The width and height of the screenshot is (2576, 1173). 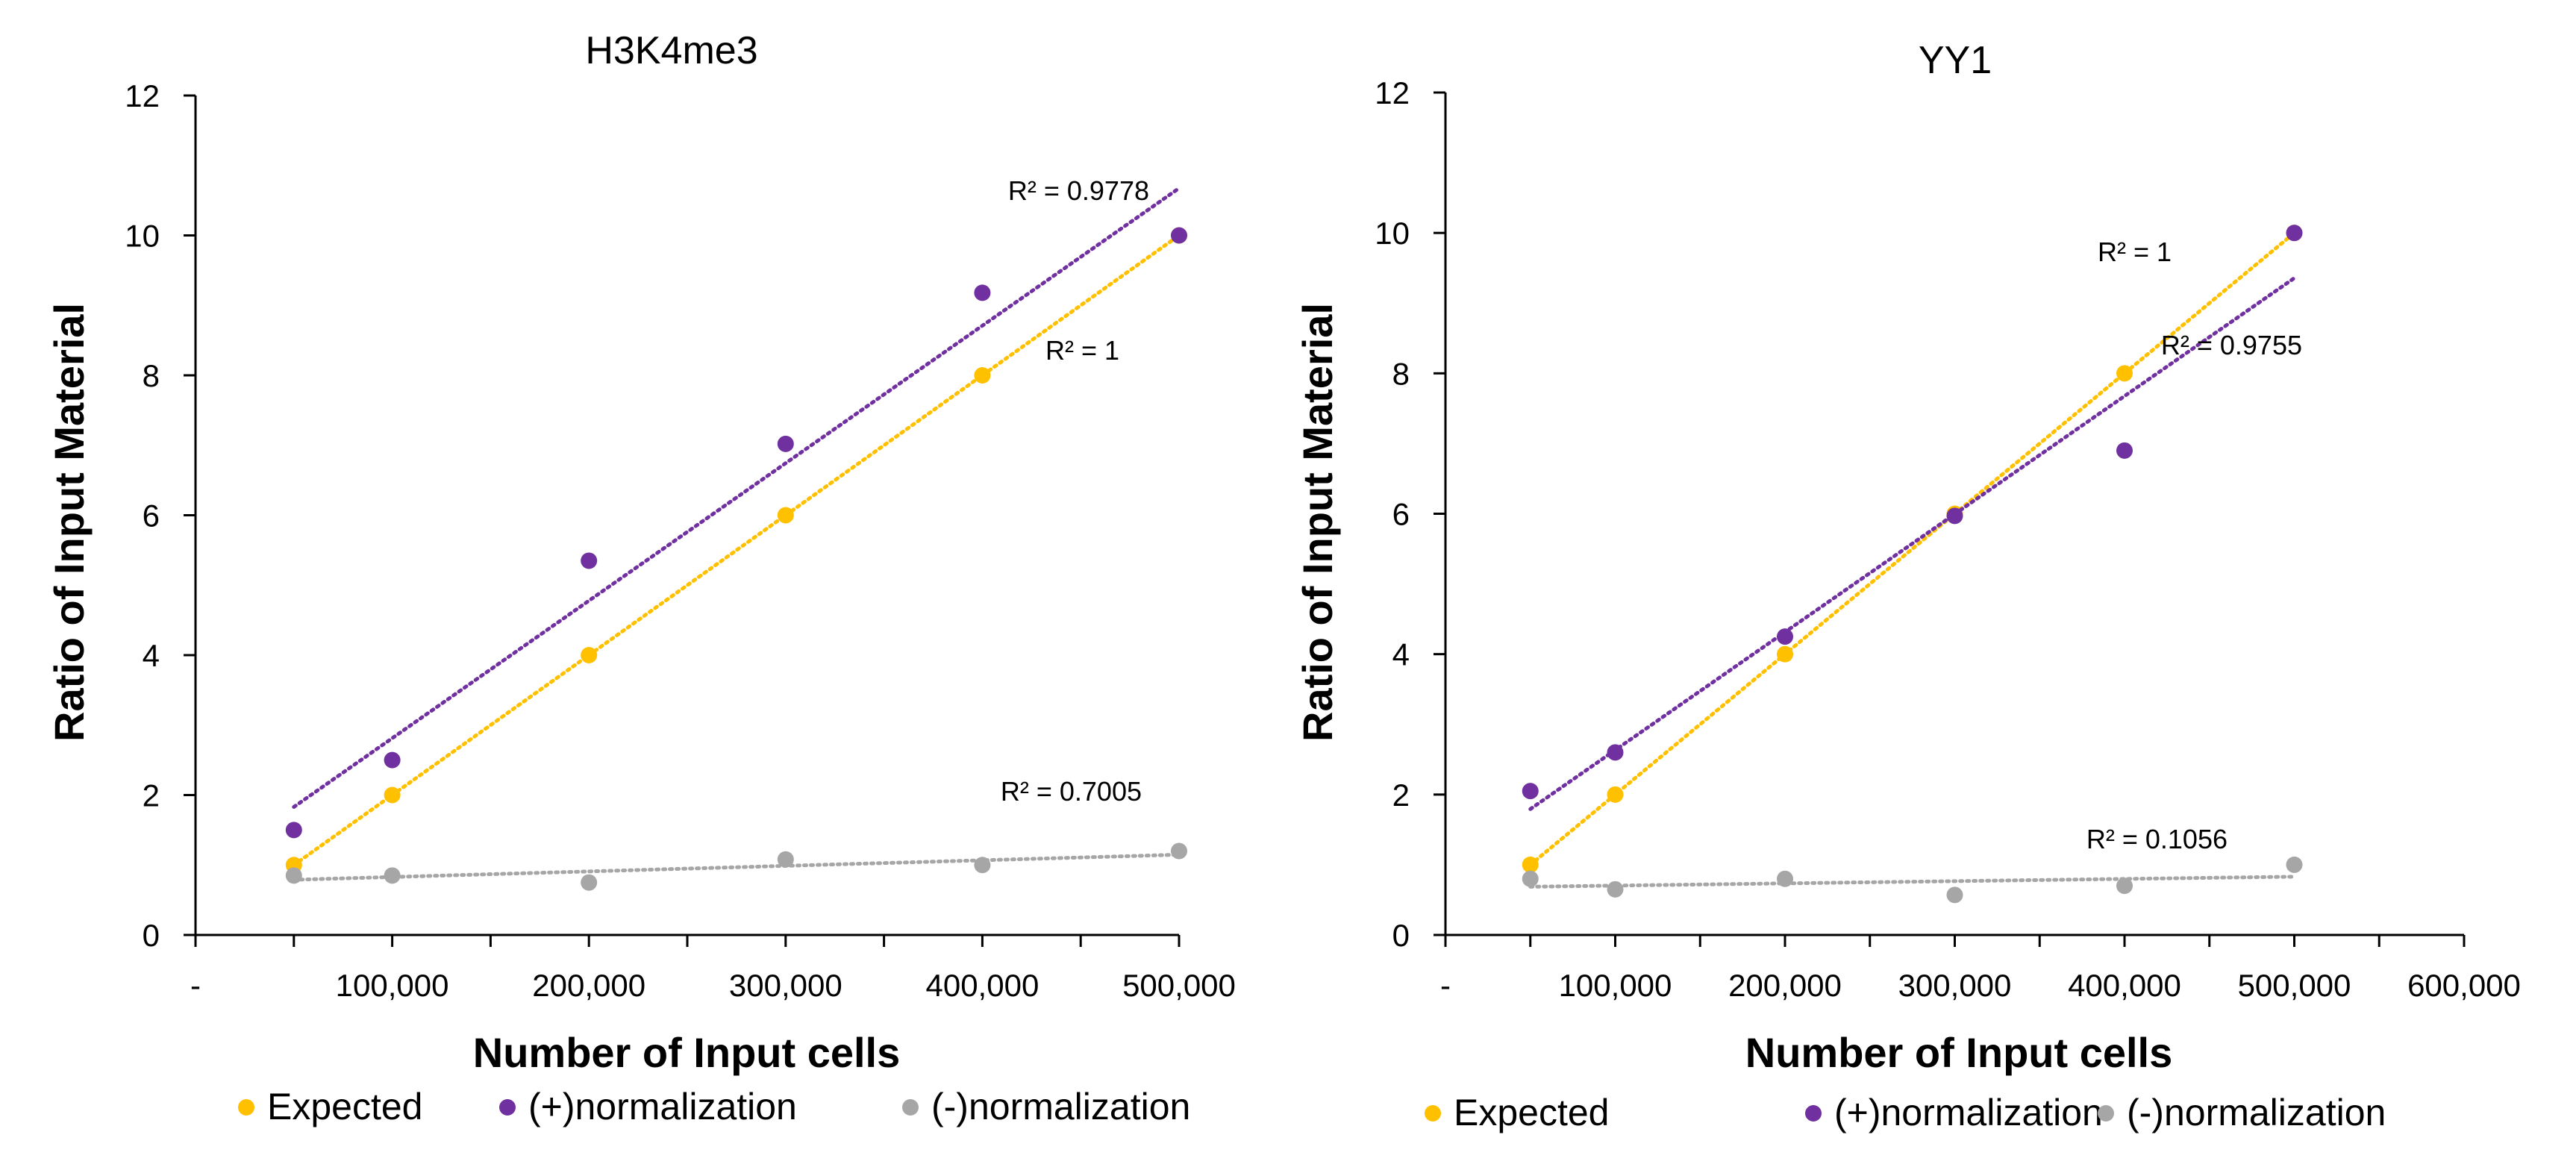 I want to click on chart-title: H3K4me3, so click(x=671, y=50).